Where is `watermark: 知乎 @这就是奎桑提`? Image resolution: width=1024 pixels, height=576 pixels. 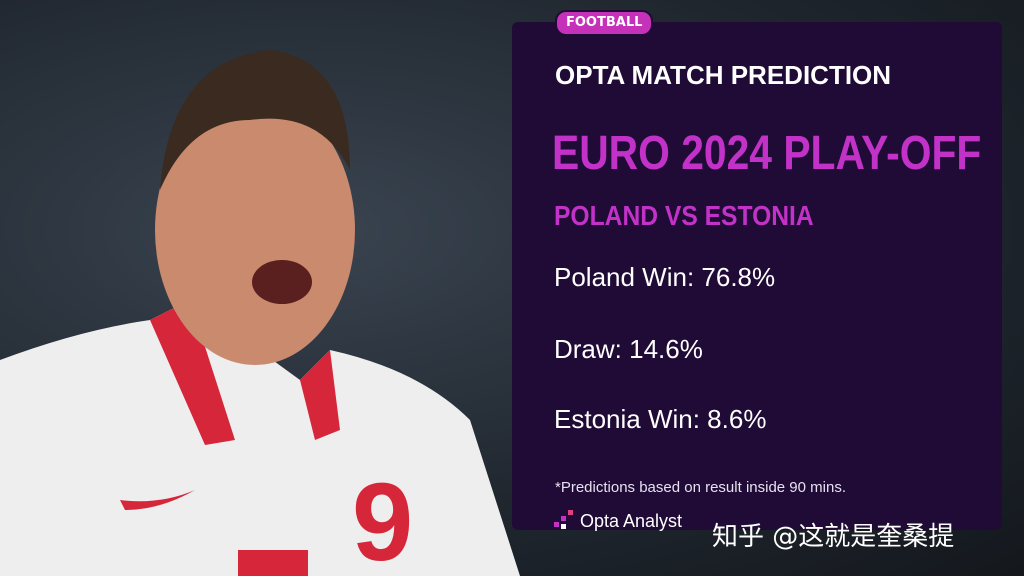 watermark: 知乎 @这就是奎桑提 is located at coordinates (833, 537).